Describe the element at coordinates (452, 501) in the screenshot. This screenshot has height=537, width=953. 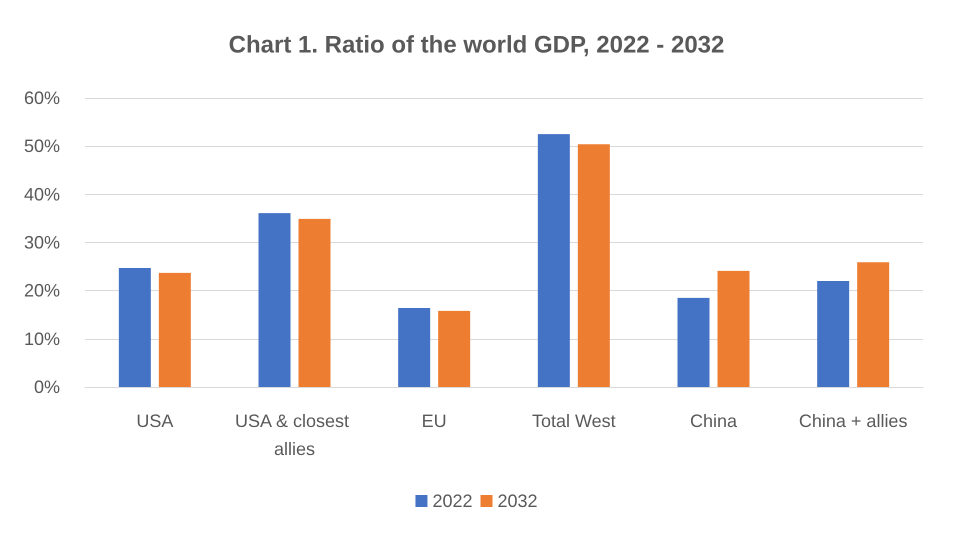
I see `legend-label: 2022` at that location.